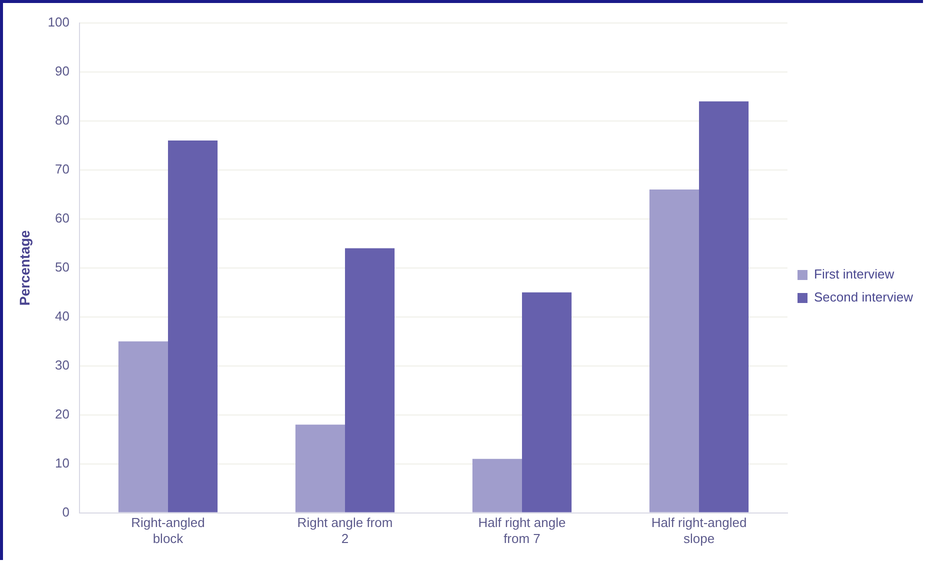  Describe the element at coordinates (62, 120) in the screenshot. I see `y-tick-label: 80` at that location.